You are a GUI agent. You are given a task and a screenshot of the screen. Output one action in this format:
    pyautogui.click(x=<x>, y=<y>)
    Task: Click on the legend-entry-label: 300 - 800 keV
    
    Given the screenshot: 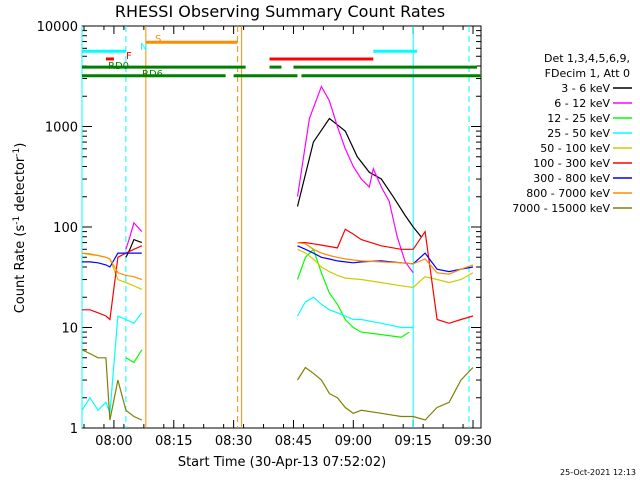 What is the action you would take?
    pyautogui.click(x=571, y=178)
    